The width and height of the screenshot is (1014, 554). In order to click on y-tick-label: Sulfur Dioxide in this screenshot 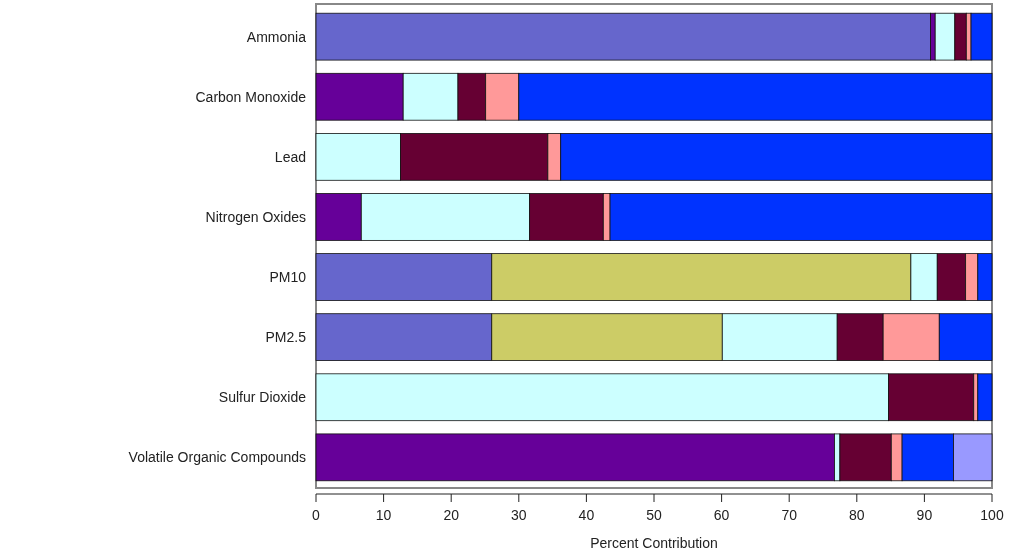, I will do `click(262, 397)`.